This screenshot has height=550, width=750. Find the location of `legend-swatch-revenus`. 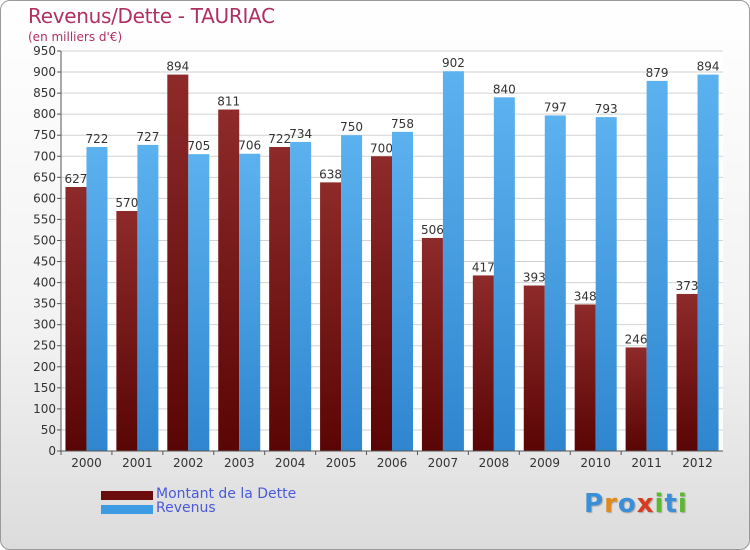

legend-swatch-revenus is located at coordinates (127, 509).